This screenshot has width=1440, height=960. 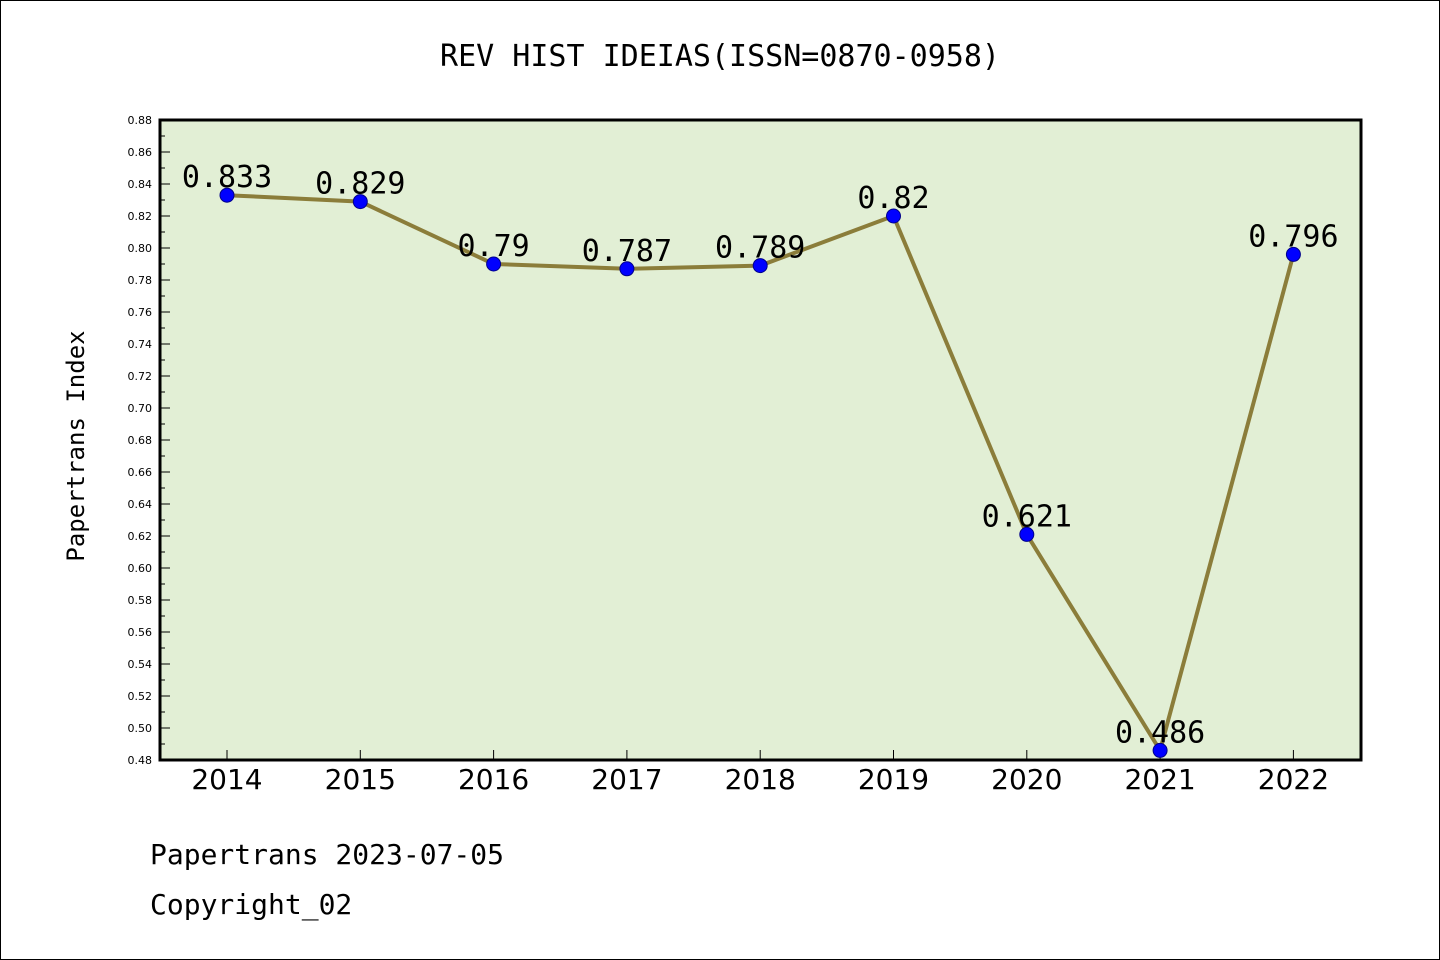 I want to click on data-label: 0.833, so click(x=227, y=177).